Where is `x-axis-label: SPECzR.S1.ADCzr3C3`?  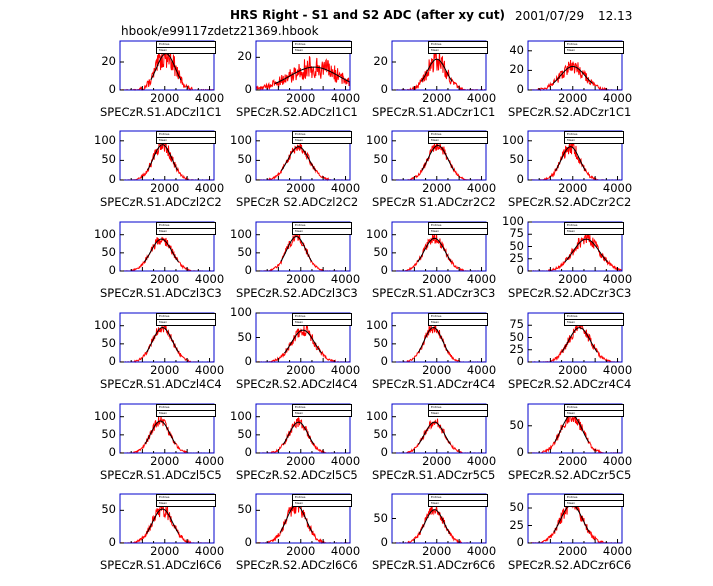 x-axis-label: SPECzR.S1.ADCzr3C3 is located at coordinates (434, 293).